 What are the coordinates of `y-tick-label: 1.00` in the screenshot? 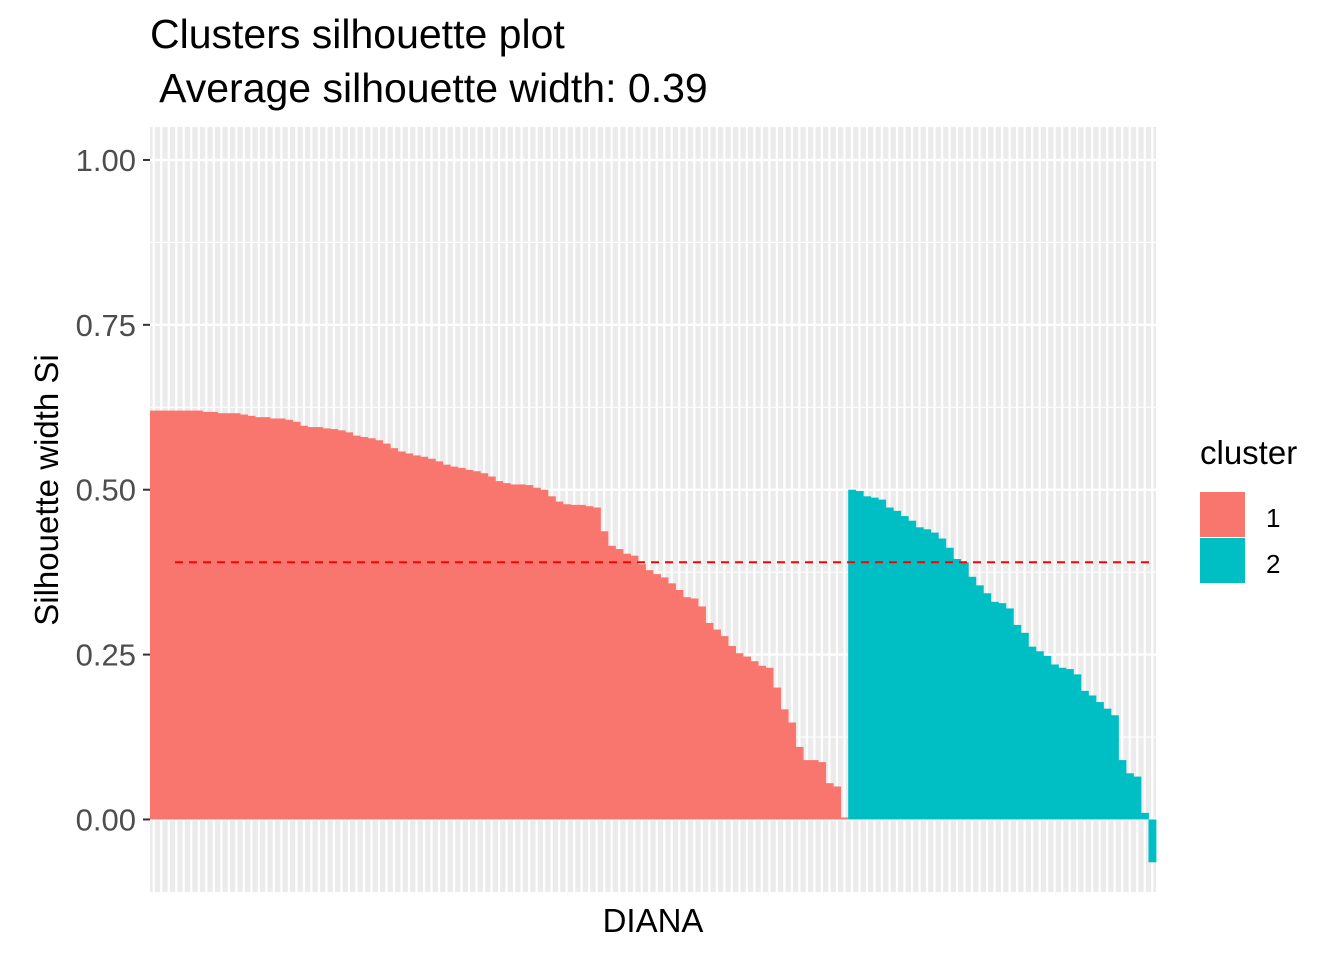 It's located at (106, 160).